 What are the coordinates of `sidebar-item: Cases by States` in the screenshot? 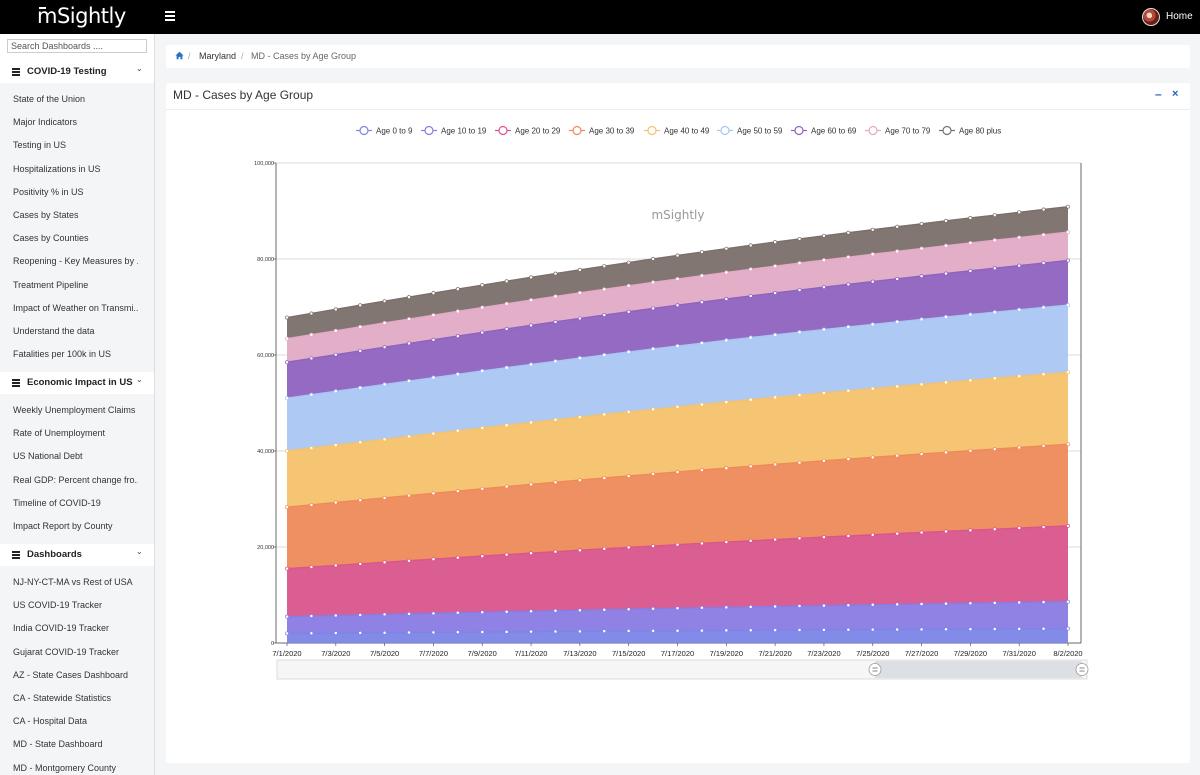 It's located at (46, 215).